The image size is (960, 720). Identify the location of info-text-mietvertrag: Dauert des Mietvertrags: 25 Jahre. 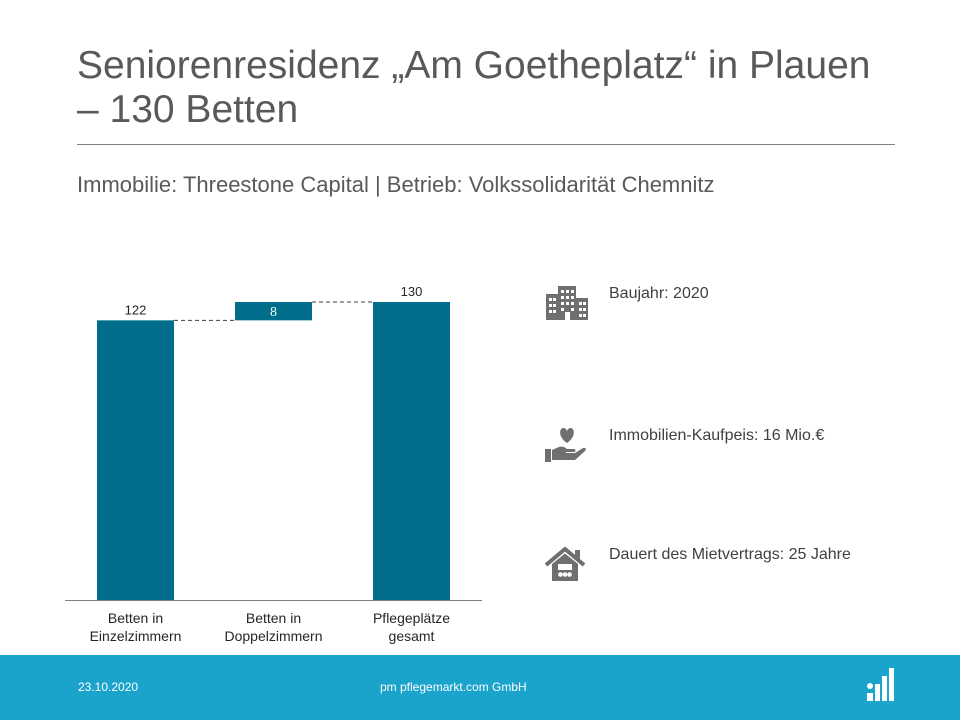
(730, 554).